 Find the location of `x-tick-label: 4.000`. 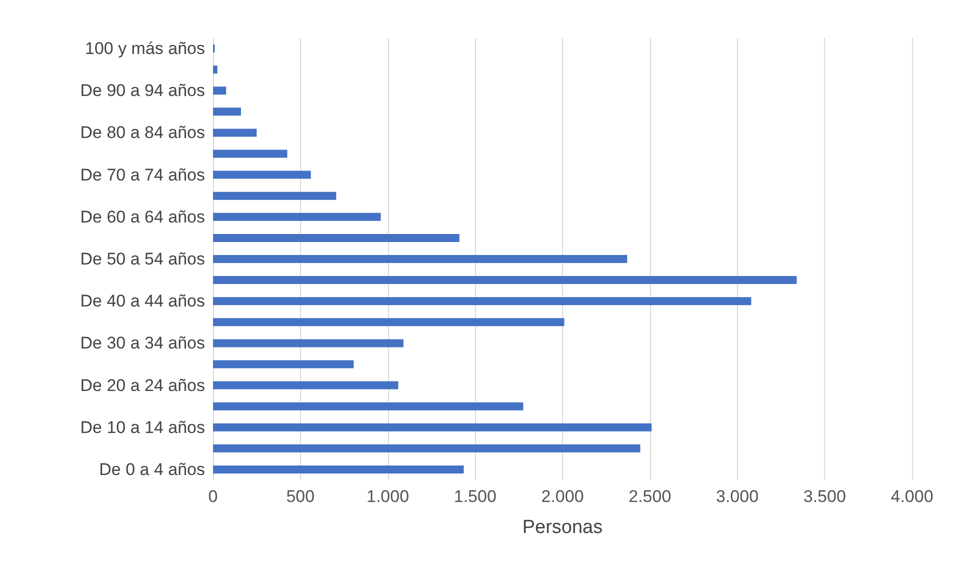

x-tick-label: 4.000 is located at coordinates (912, 496).